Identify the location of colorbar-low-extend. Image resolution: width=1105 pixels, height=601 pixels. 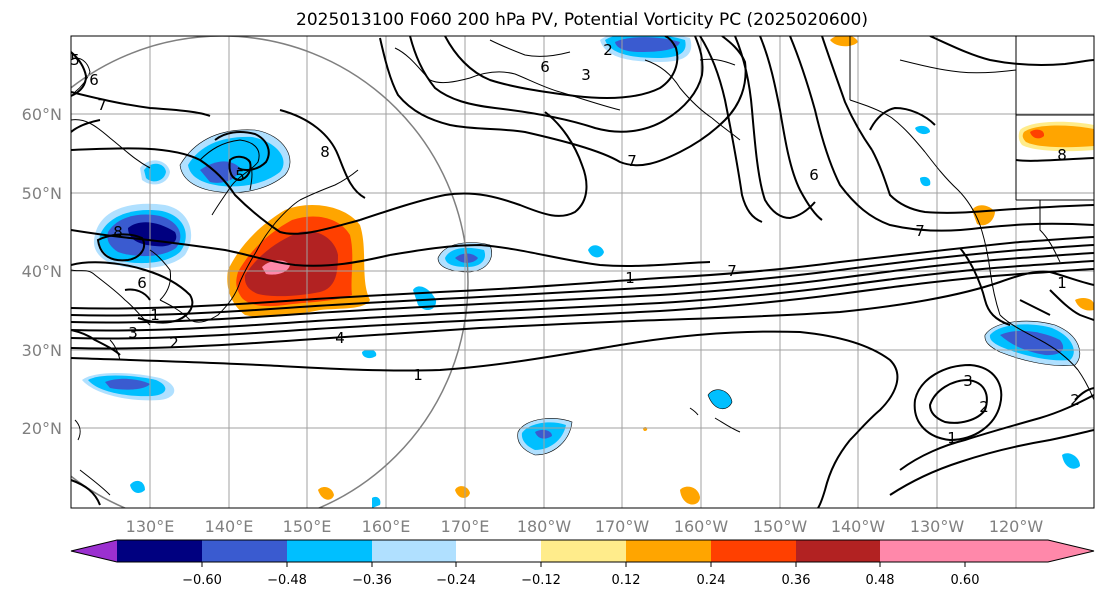
(94, 551).